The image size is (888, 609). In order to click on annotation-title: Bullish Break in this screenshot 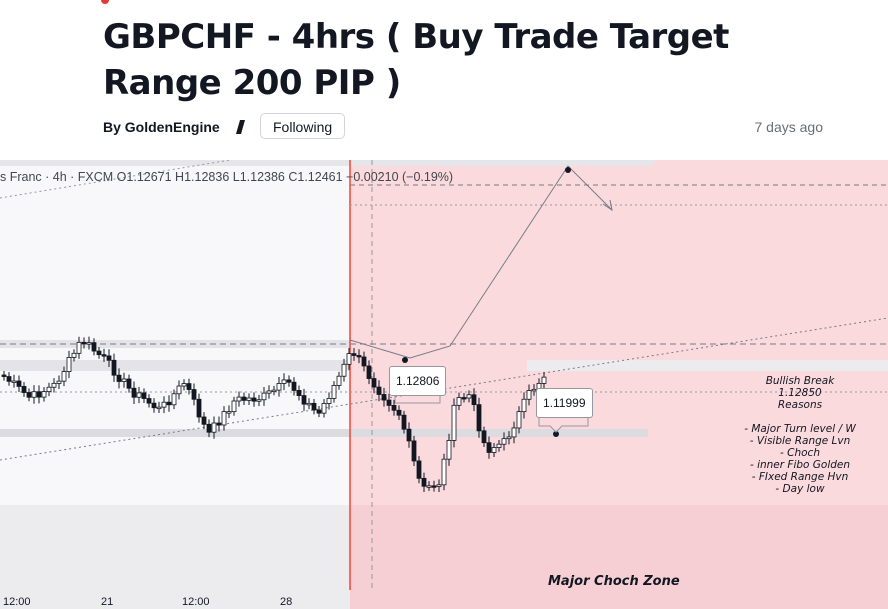, I will do `click(800, 381)`.